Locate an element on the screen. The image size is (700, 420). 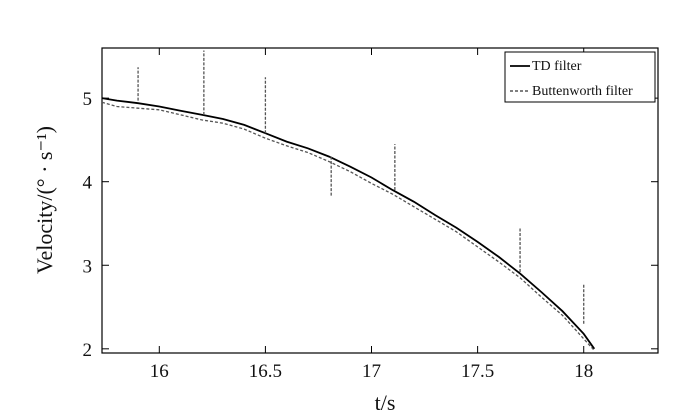
x-tick-label: 18 is located at coordinates (583, 371).